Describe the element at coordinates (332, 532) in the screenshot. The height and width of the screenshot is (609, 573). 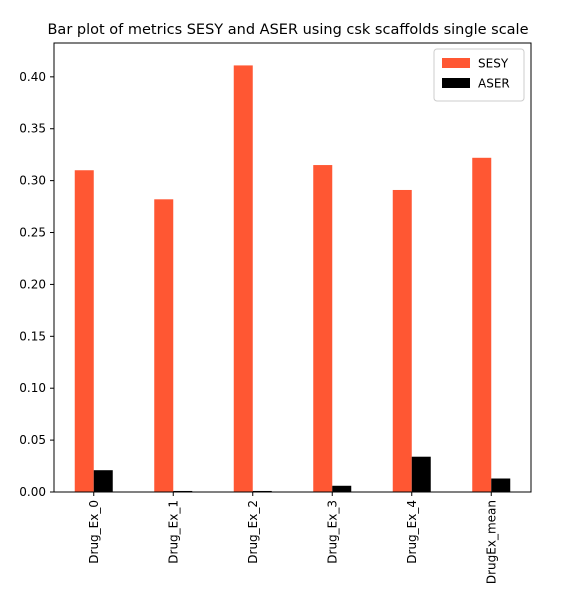
I see `x-tick-label: Drug_Ex_3` at that location.